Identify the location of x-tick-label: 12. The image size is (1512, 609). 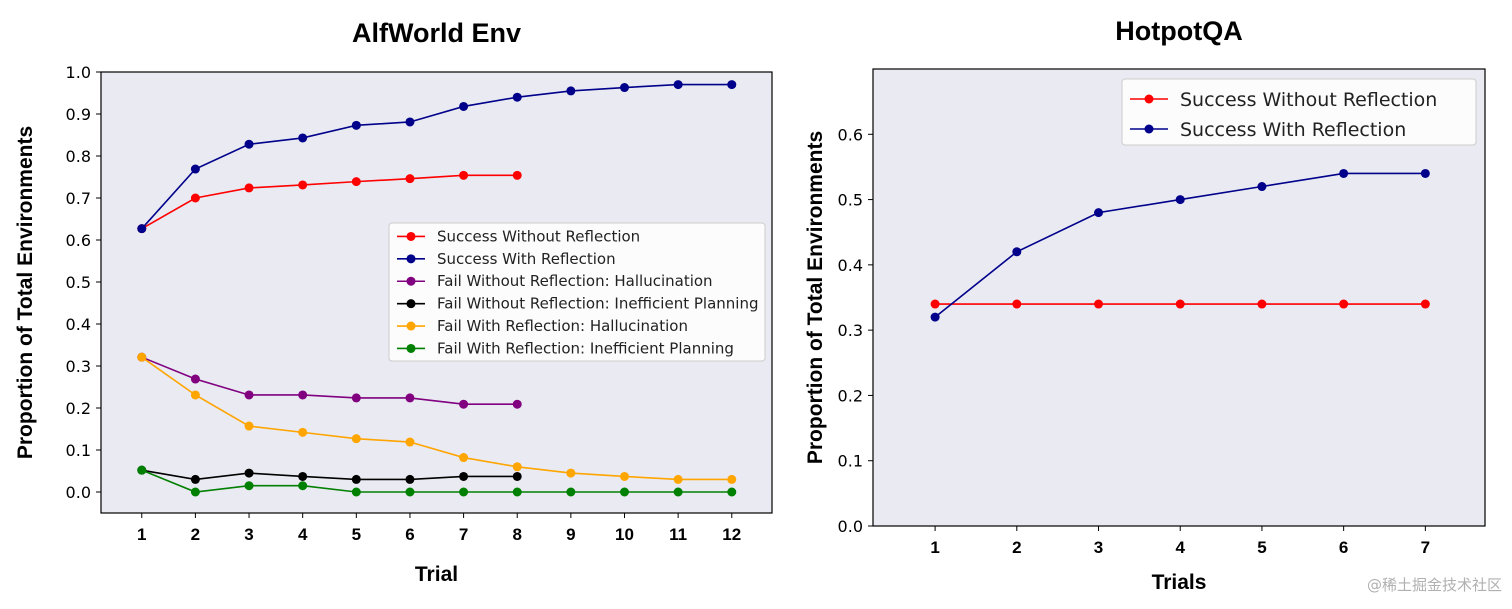
(731, 534).